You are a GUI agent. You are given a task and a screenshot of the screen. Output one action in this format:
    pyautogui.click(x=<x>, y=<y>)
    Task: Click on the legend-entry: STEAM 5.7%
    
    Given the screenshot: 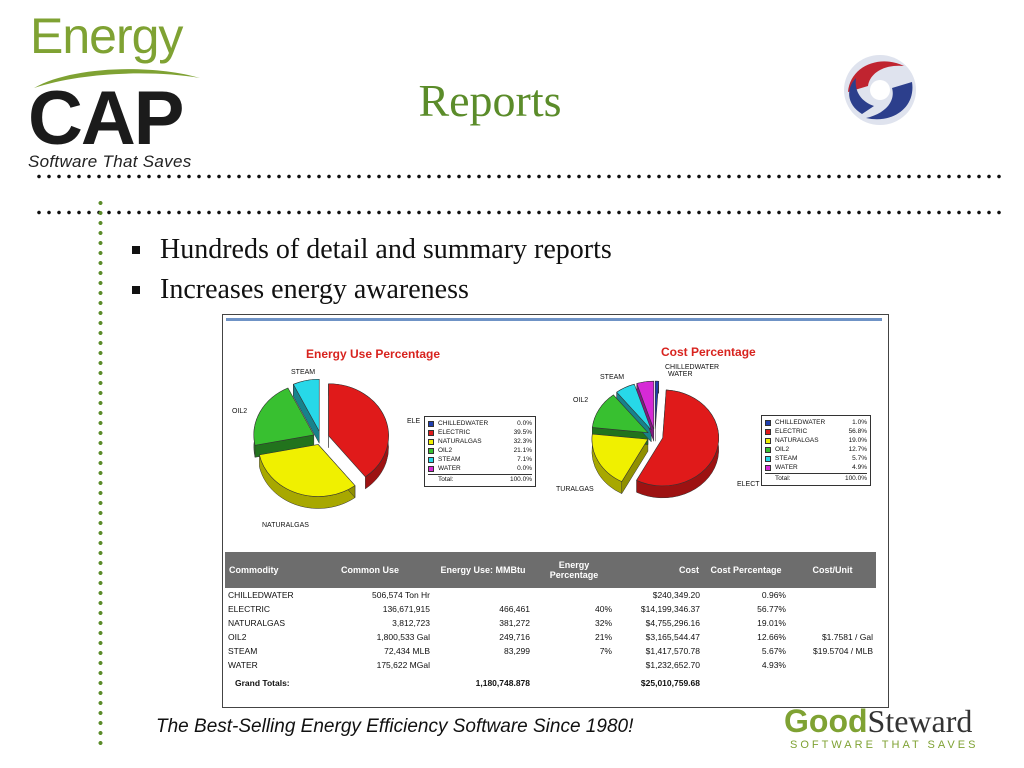 What is the action you would take?
    pyautogui.click(x=816, y=458)
    